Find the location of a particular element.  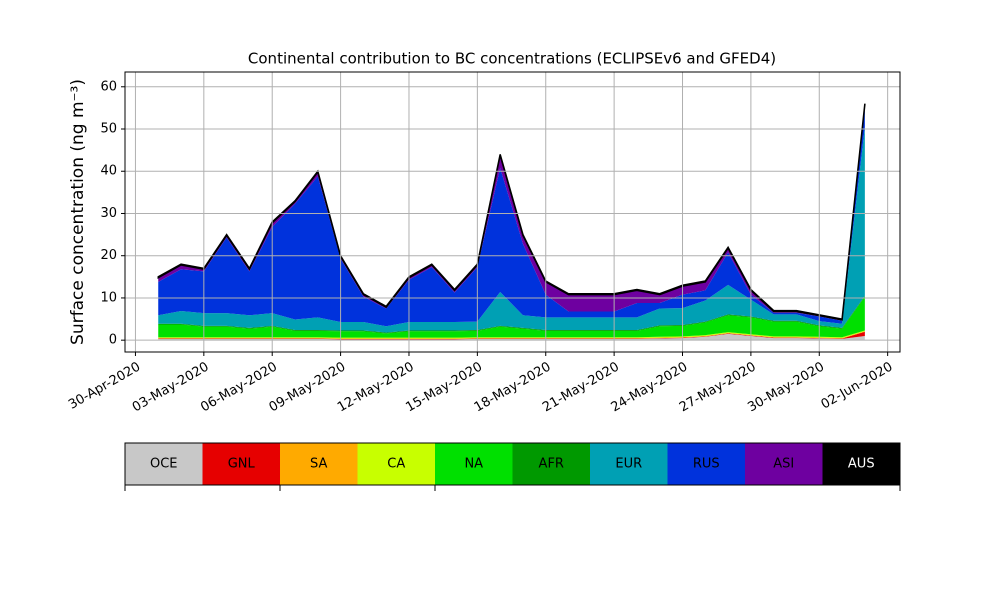

legend-label: AUS is located at coordinates (861, 464).